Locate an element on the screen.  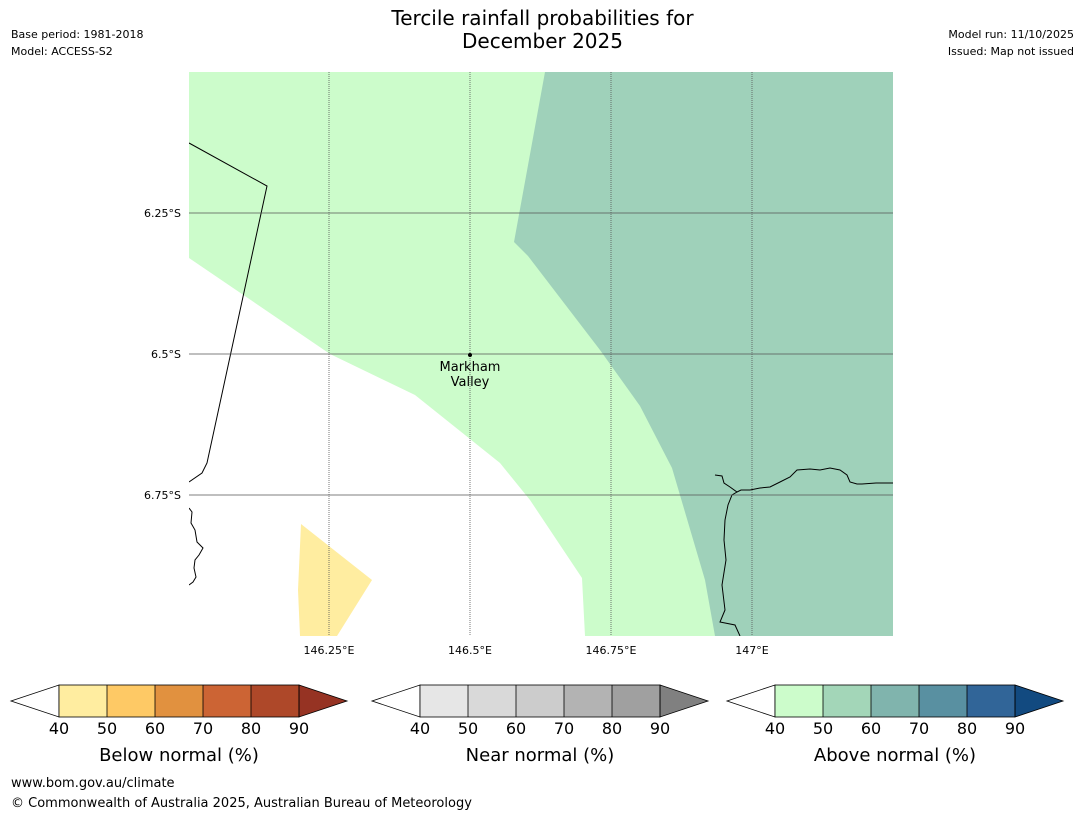
model-run-text: Model run: 11/10/2025 is located at coordinates (1011, 34).